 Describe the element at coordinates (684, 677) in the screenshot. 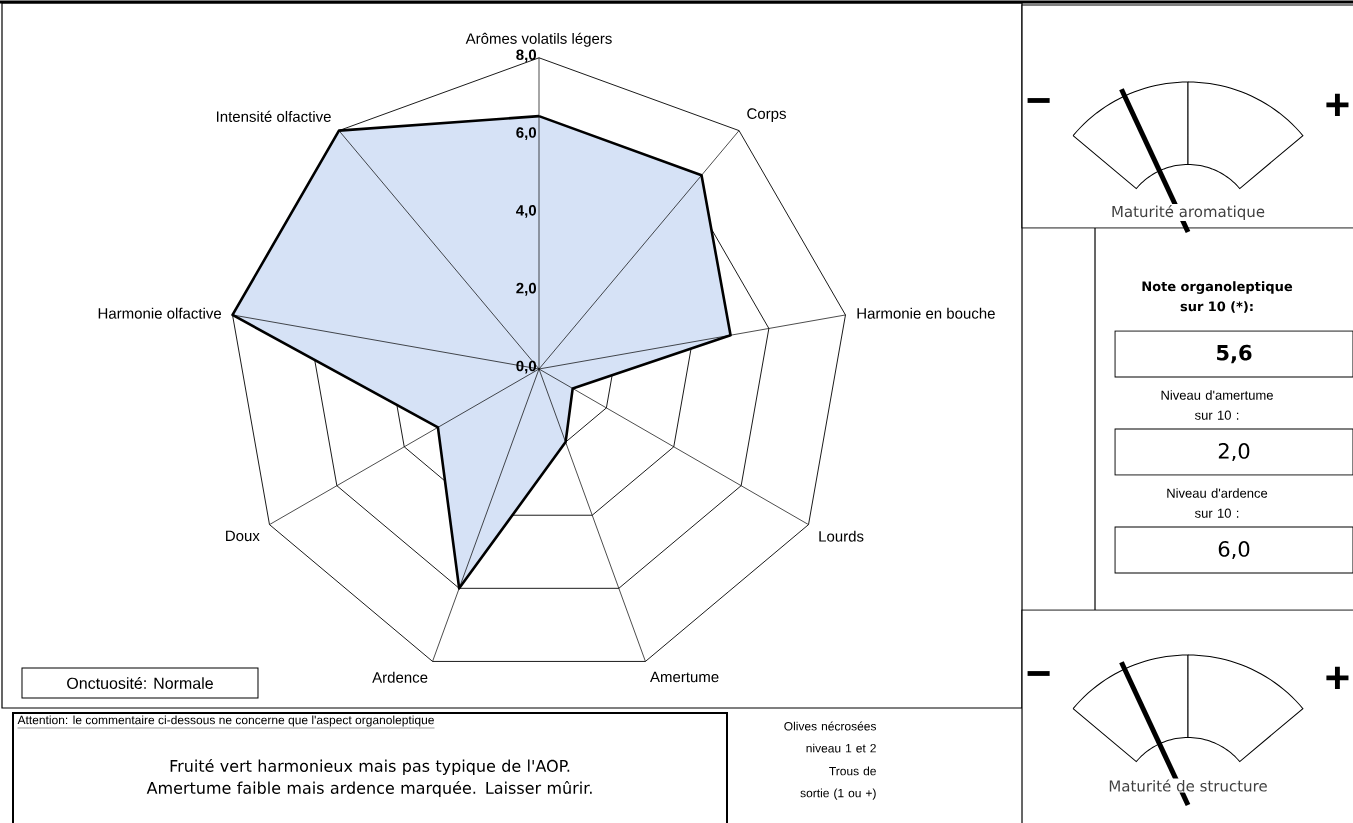

I see `spoke-label: Amertume` at that location.